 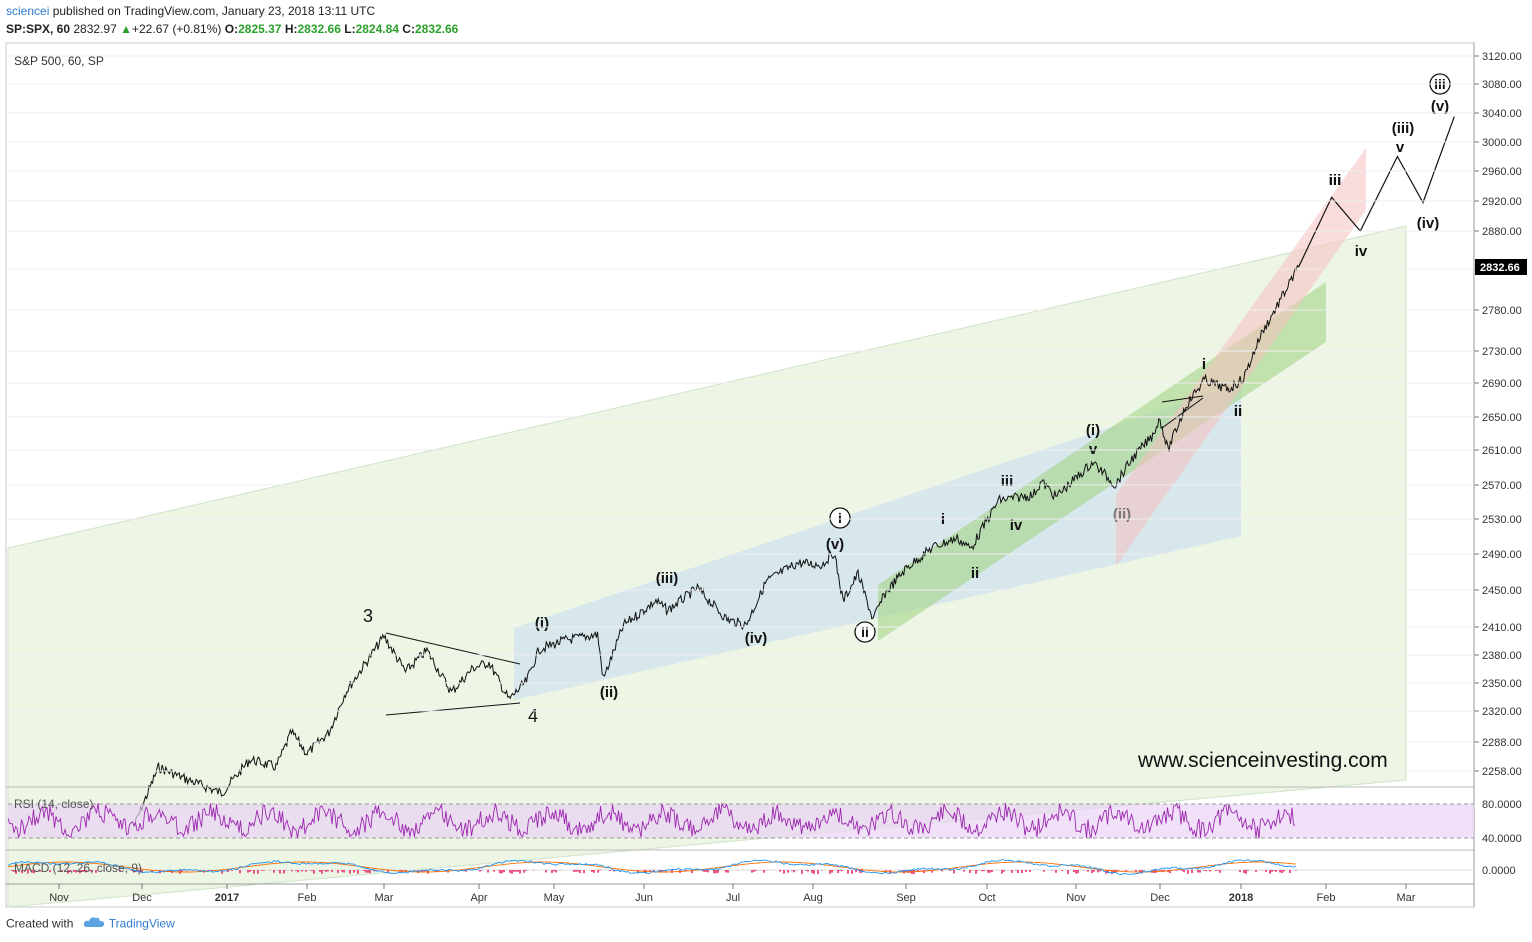 I want to click on macd-label: MACD (12, 26, close, 9), so click(x=78, y=868).